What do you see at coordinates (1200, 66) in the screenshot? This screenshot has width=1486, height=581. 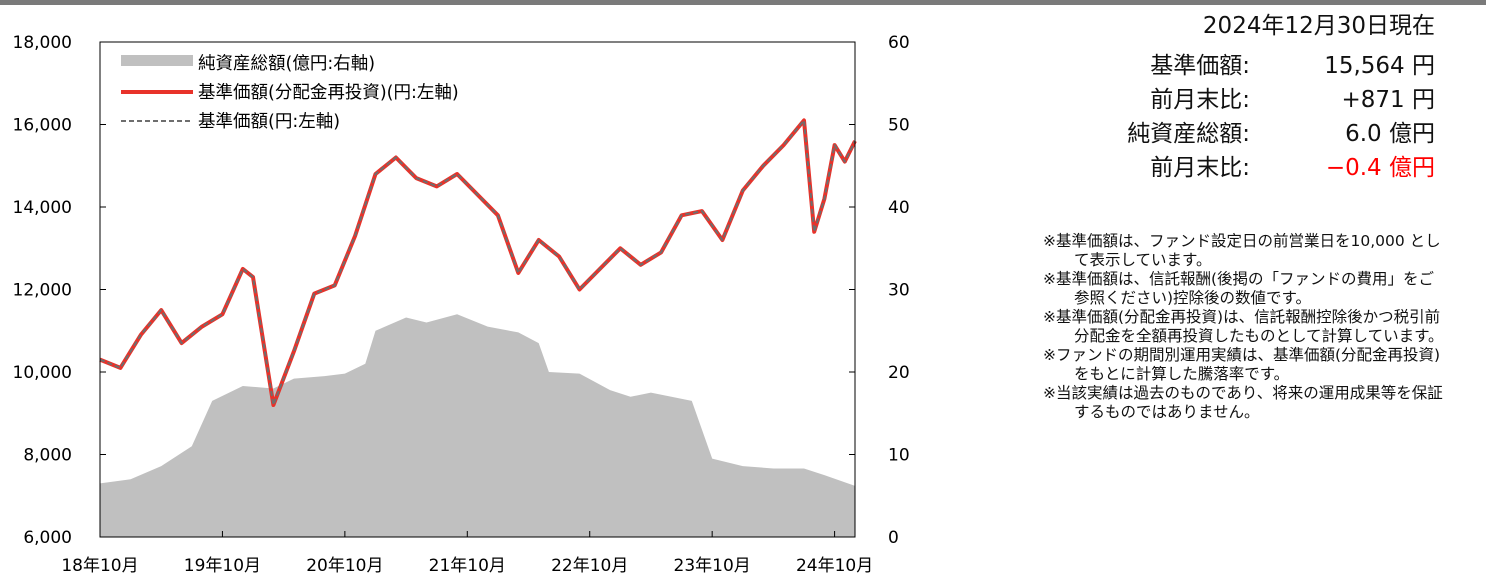 I see `nav-label: 基準価額:` at bounding box center [1200, 66].